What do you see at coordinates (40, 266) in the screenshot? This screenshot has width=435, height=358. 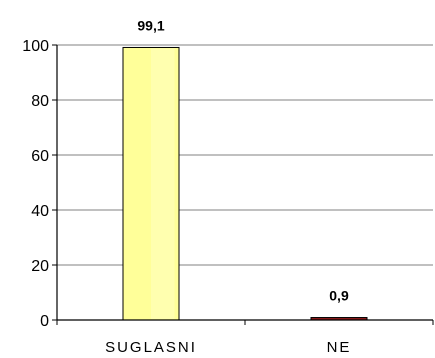 I see `y-tick-label: 20` at bounding box center [40, 266].